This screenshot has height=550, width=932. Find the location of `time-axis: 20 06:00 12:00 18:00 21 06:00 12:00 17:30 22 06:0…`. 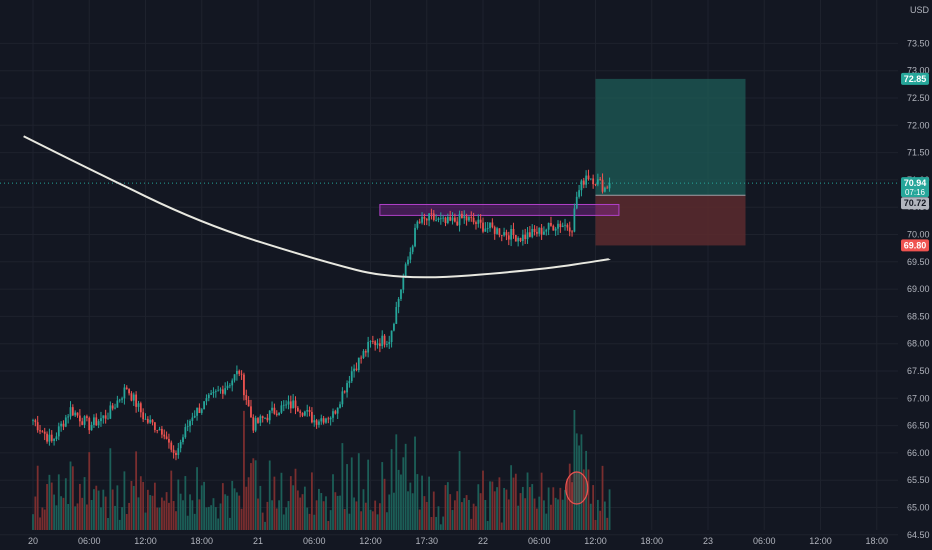

time-axis: 20 06:00 12:00 18:00 21 06:00 12:00 17:30 22 06:0… is located at coordinates (458, 541).